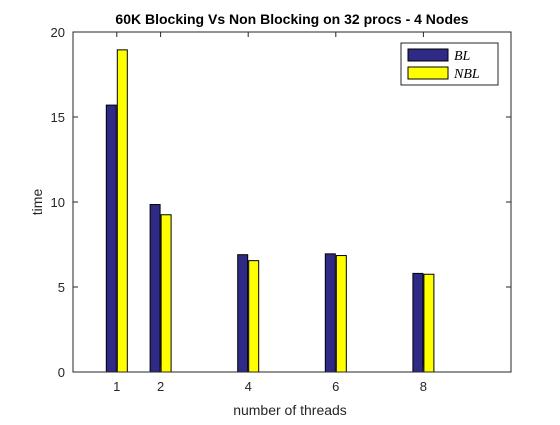 This screenshot has width=560, height=425. What do you see at coordinates (428, 73) in the screenshot?
I see `legend-swatch-nbl` at bounding box center [428, 73].